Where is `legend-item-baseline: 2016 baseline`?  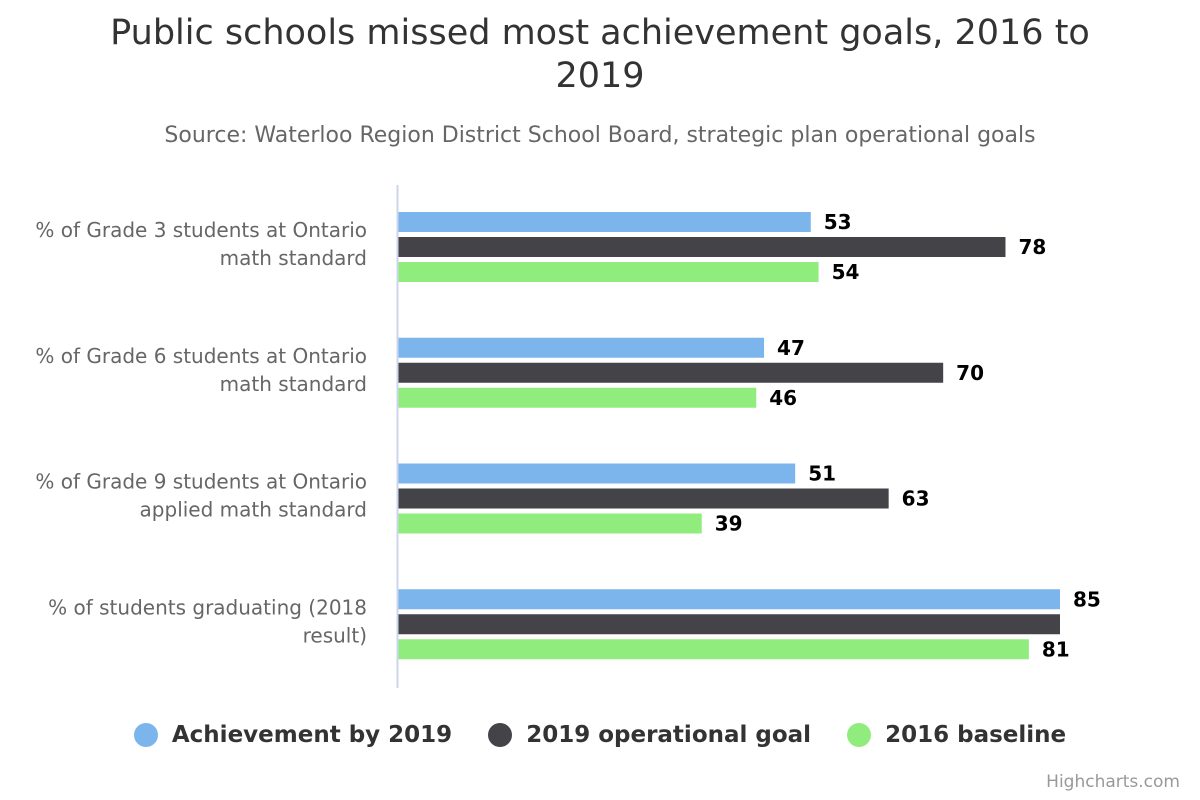
legend-item-baseline: 2016 baseline is located at coordinates (956, 735).